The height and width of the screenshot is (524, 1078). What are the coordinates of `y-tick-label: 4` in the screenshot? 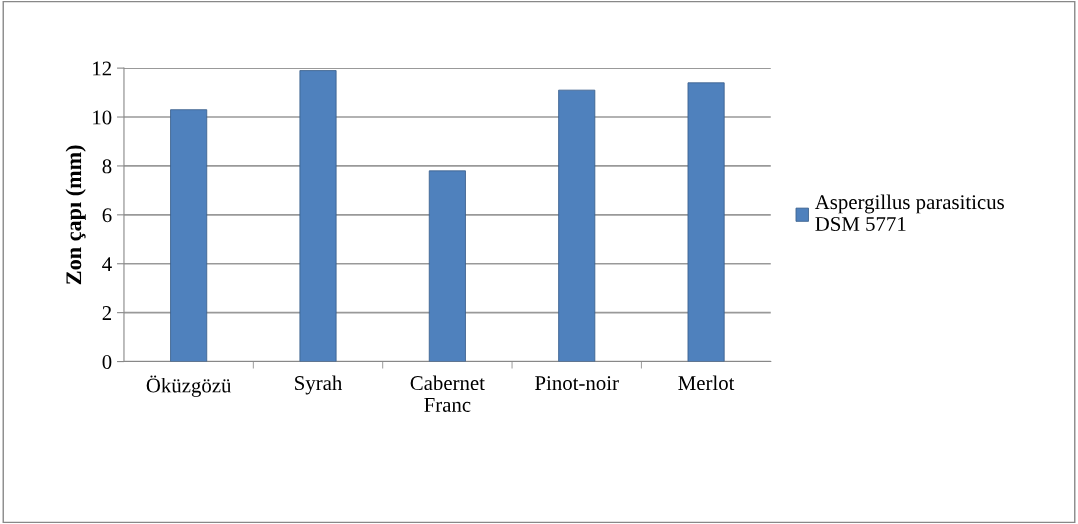 It's located at (107, 264).